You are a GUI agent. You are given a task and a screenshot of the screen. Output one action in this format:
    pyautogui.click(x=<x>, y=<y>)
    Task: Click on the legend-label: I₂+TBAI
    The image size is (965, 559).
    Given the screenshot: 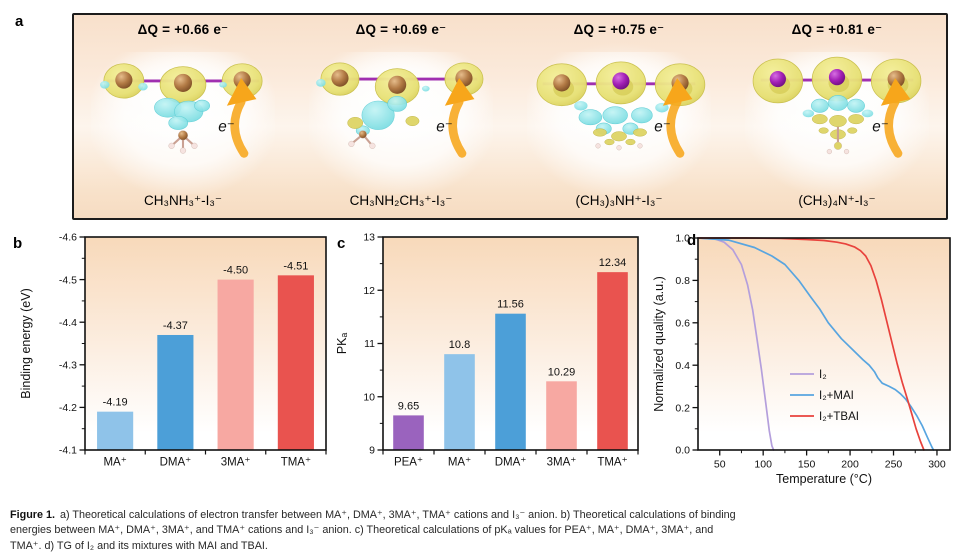 What is the action you would take?
    pyautogui.click(x=839, y=417)
    